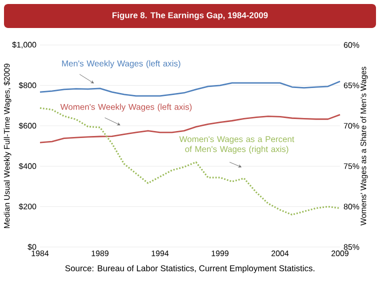  Describe the element at coordinates (190, 16) in the screenshot. I see `chart-title: Figure 8. The Earnings Gap, 1984-2009` at that location.